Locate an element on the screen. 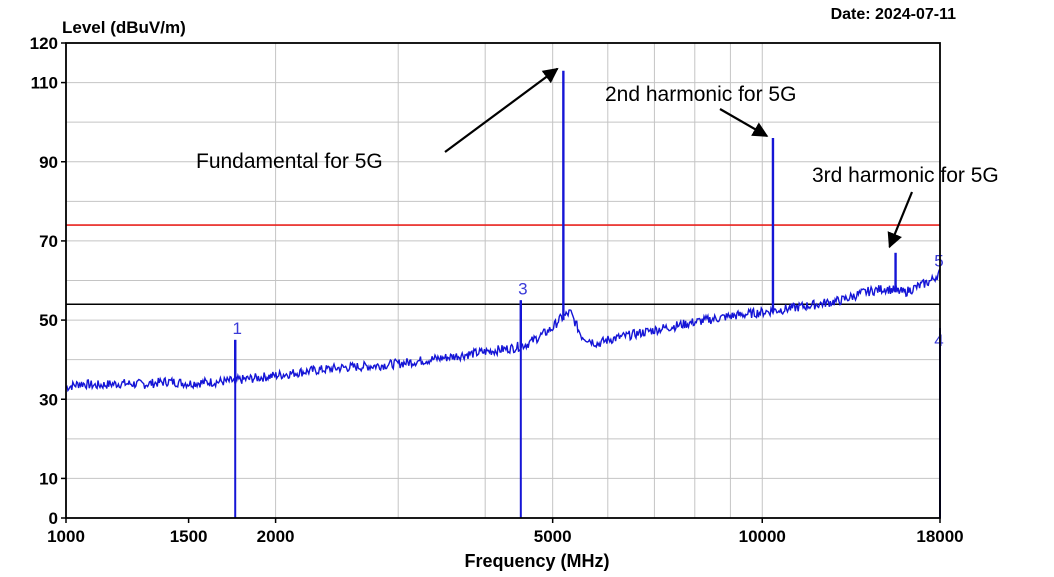 This screenshot has height=577, width=1054. y-axis-label: Level (dBuV/m) is located at coordinates (124, 27).